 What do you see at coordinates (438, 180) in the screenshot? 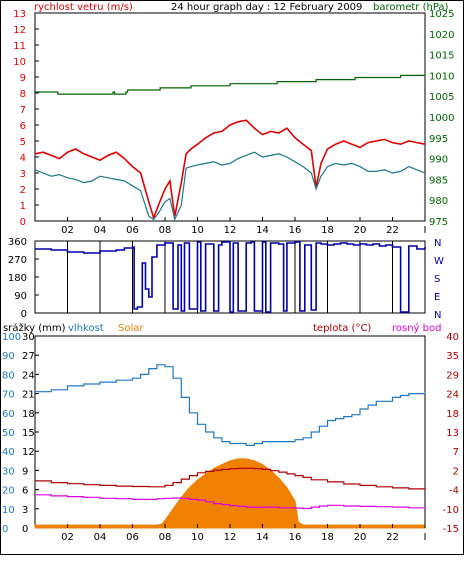
I see `barometer-y-tick: 985` at bounding box center [438, 180].